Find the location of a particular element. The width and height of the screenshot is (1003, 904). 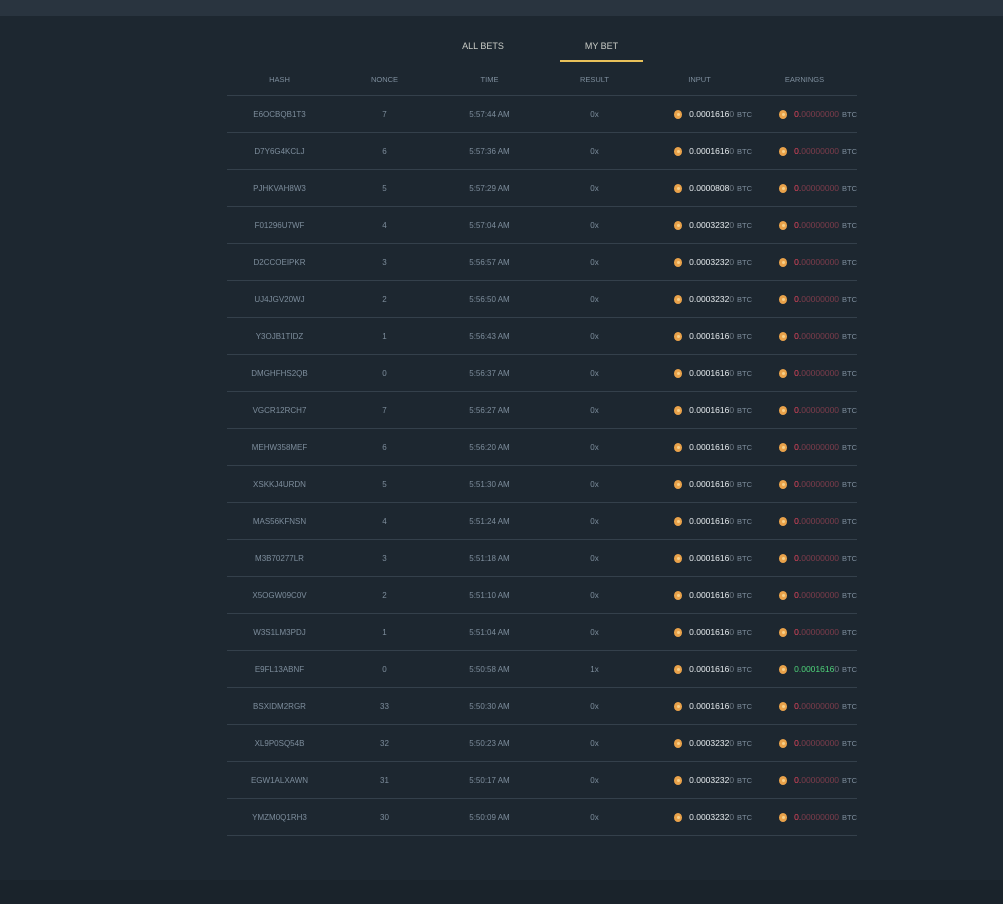

input-amount: 0.00032320 is located at coordinates (713, 743).